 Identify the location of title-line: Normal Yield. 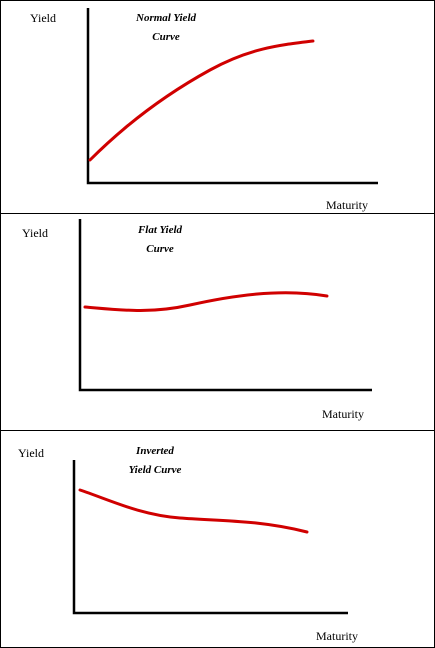
(165, 18).